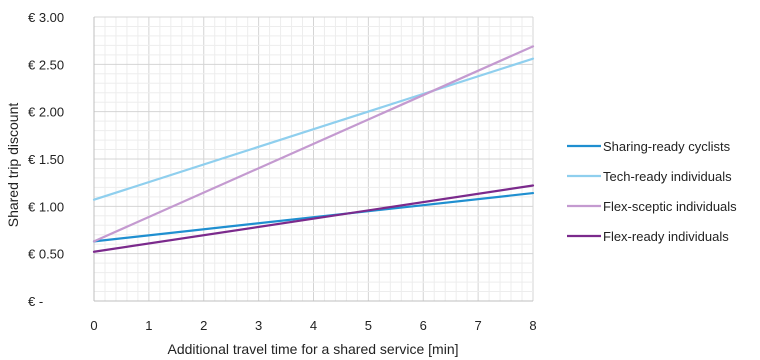  I want to click on y-tick-label: € 1.00, so click(46, 206).